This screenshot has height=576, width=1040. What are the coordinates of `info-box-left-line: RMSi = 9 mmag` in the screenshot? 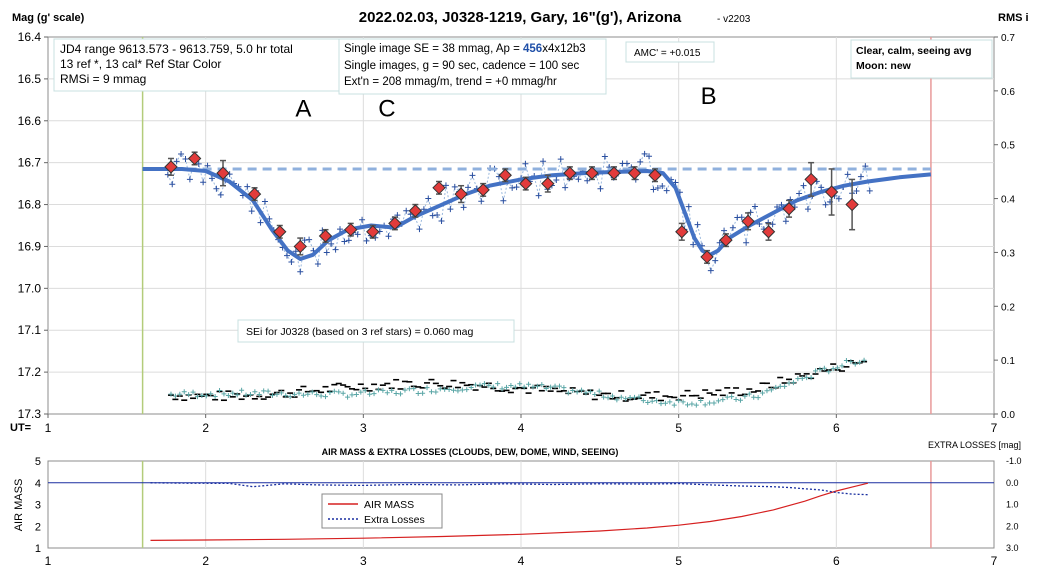 It's located at (103, 79).